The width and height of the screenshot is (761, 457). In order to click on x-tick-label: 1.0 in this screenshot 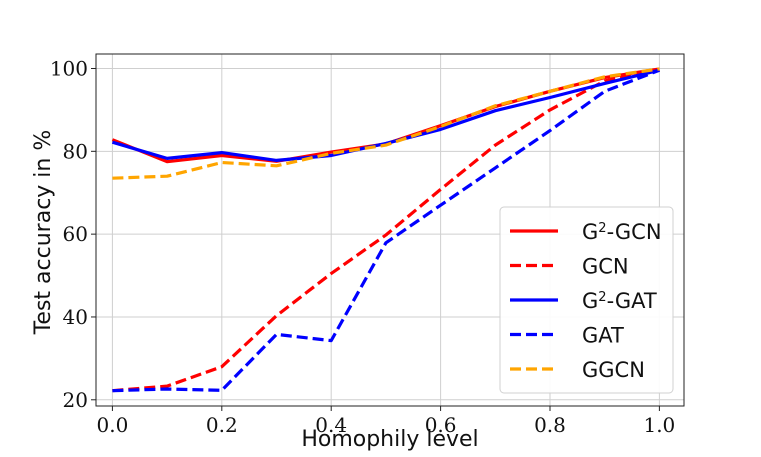, I will do `click(659, 425)`.